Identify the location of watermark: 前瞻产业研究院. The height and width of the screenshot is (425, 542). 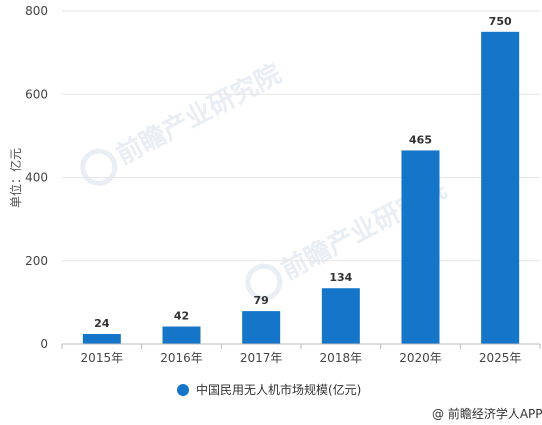
(183, 122).